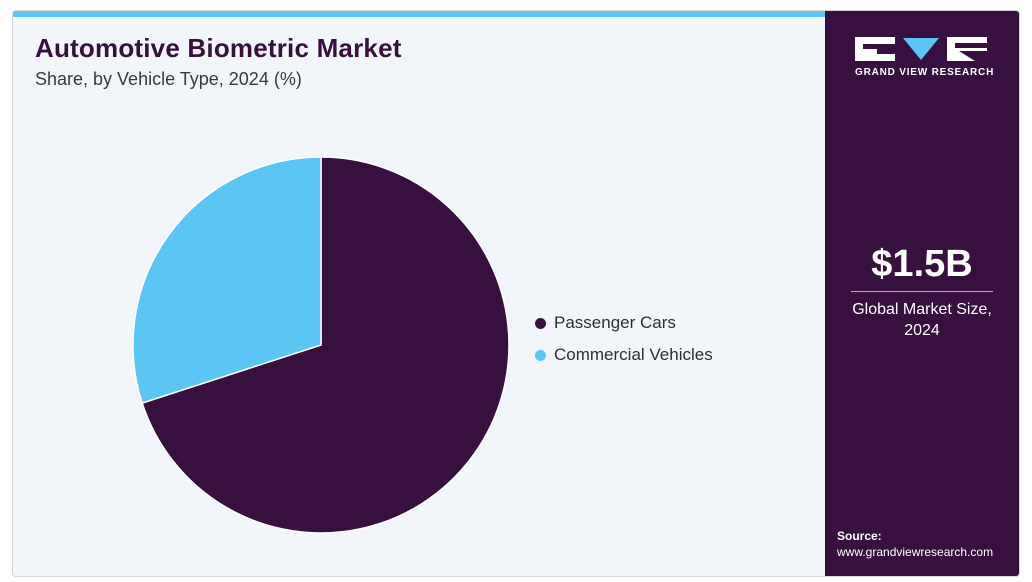  Describe the element at coordinates (915, 552) in the screenshot. I see `source-link: www.grandviewresearch.com` at that location.